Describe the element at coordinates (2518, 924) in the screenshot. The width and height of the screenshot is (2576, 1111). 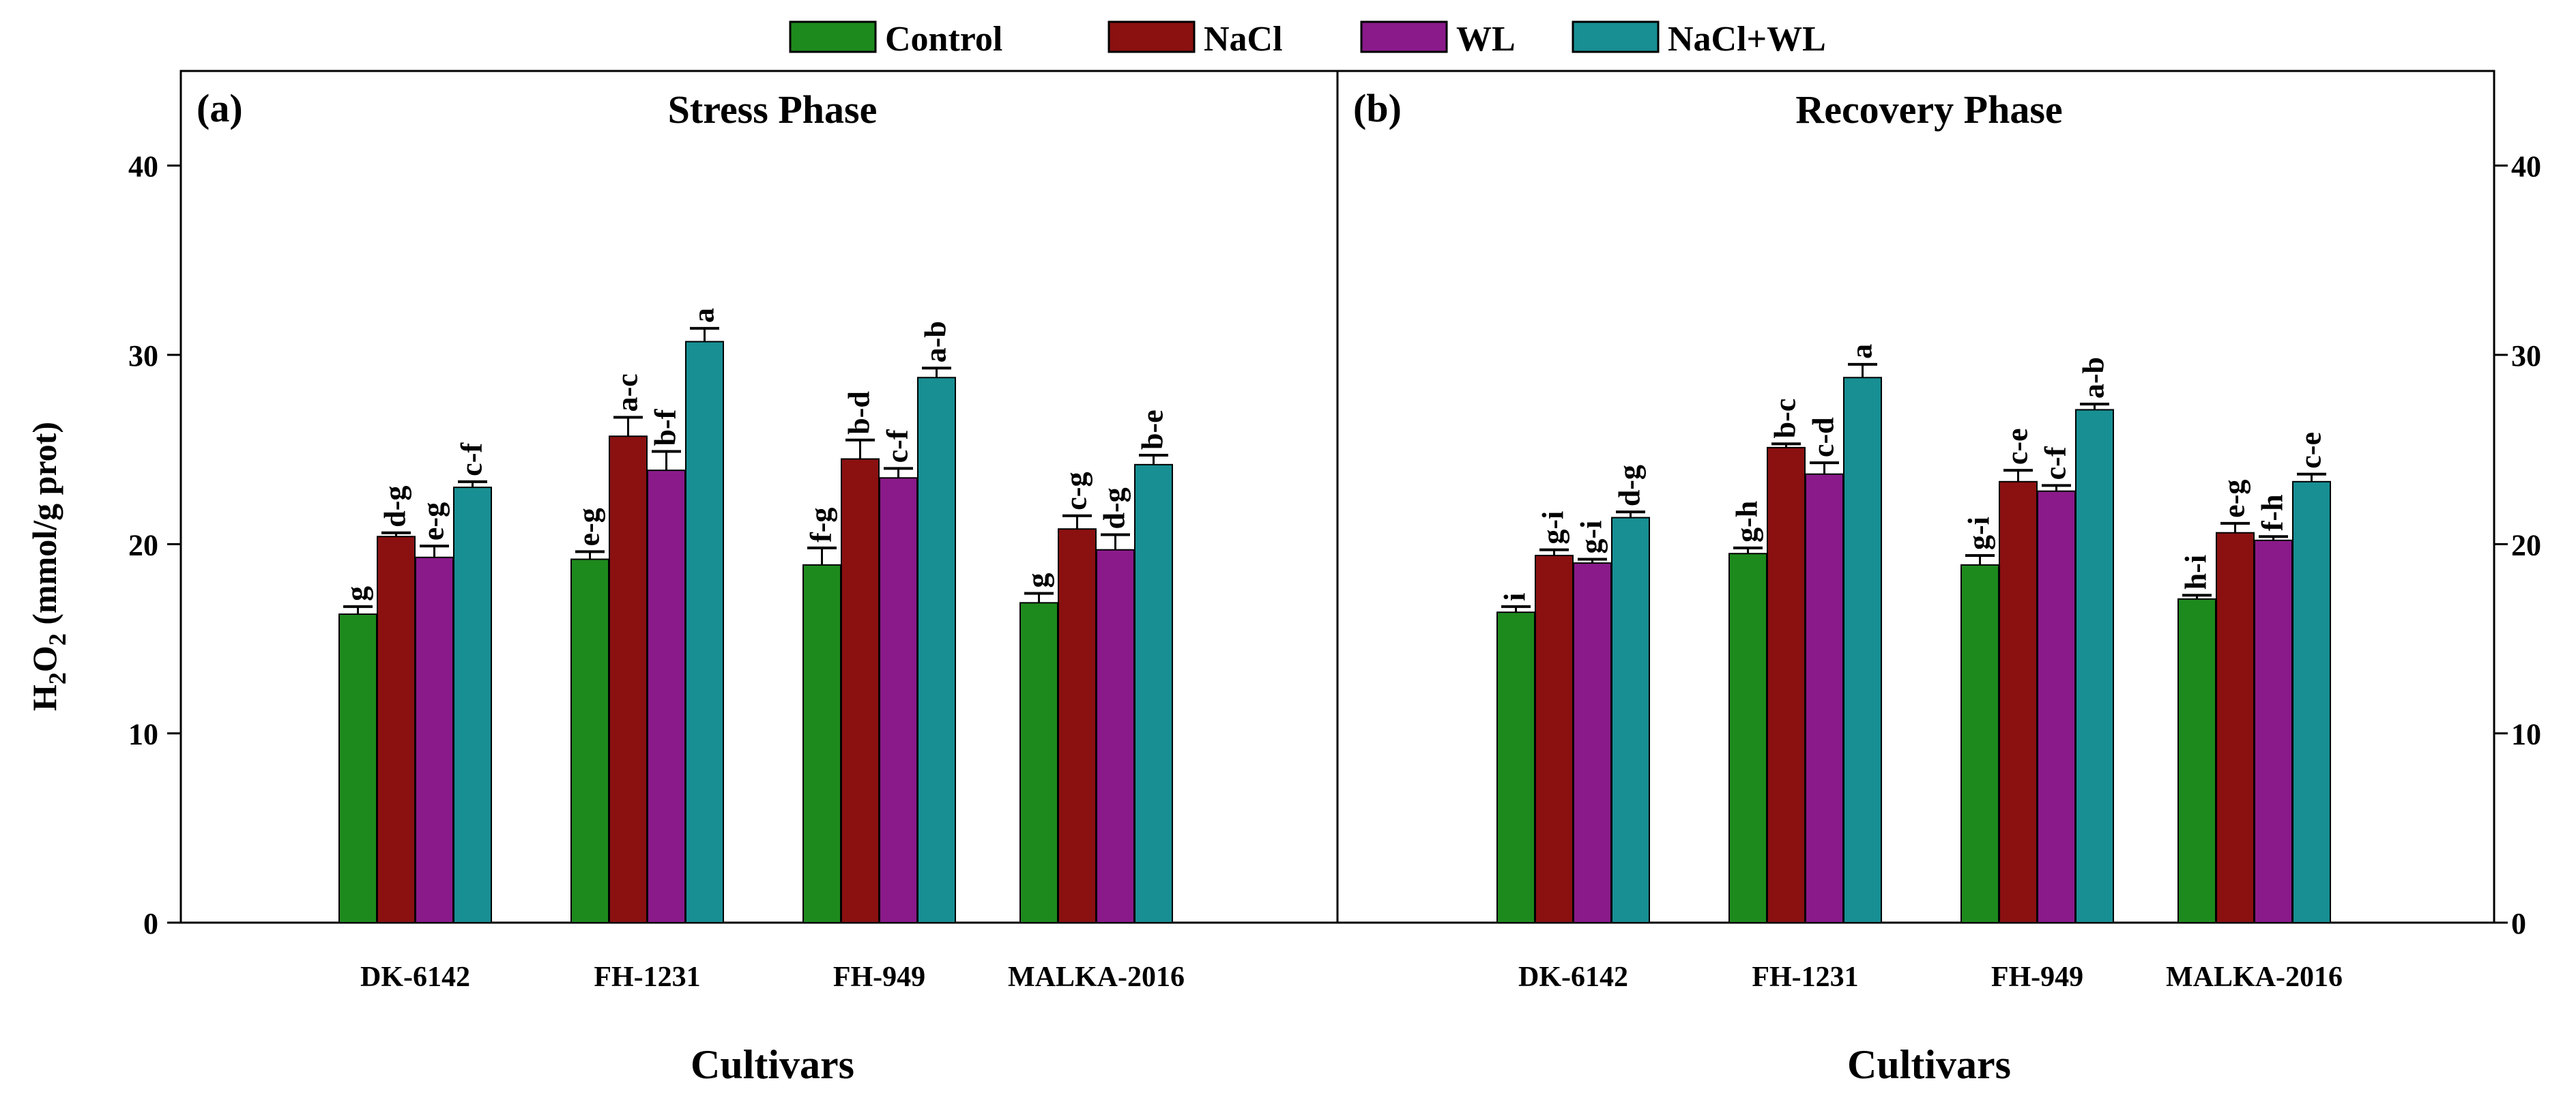
I see `y-tick-label: 0` at that location.